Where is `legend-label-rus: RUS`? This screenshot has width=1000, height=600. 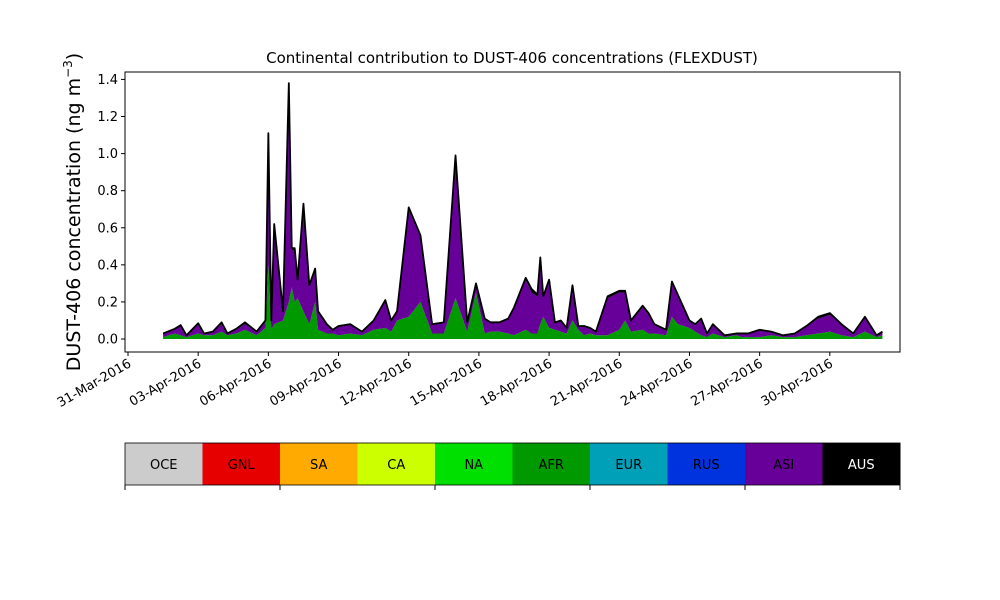
legend-label-rus: RUS is located at coordinates (706, 465).